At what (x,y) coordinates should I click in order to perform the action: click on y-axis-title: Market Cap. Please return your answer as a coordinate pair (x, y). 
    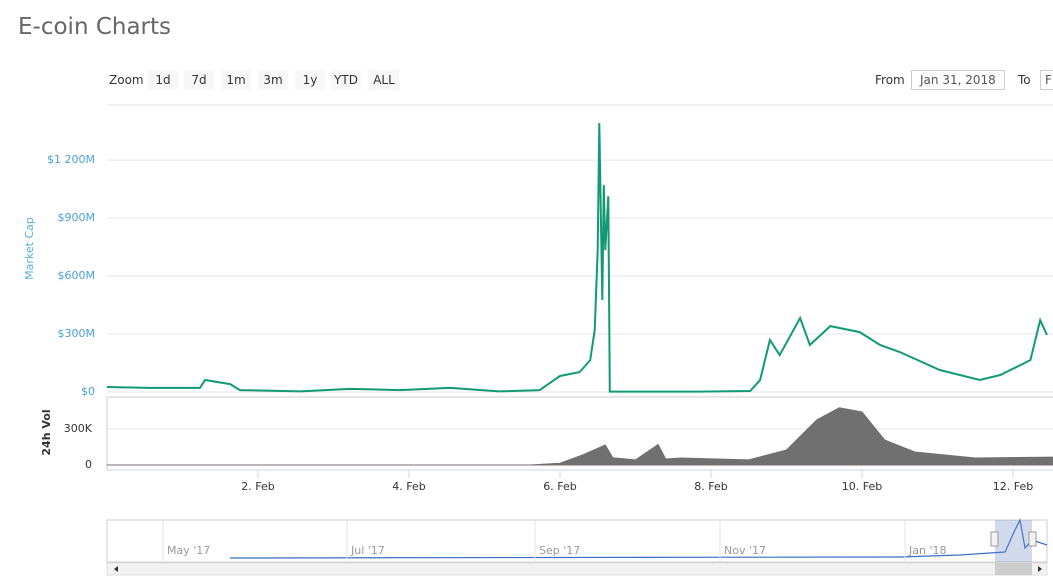
    Looking at the image, I should click on (29, 248).